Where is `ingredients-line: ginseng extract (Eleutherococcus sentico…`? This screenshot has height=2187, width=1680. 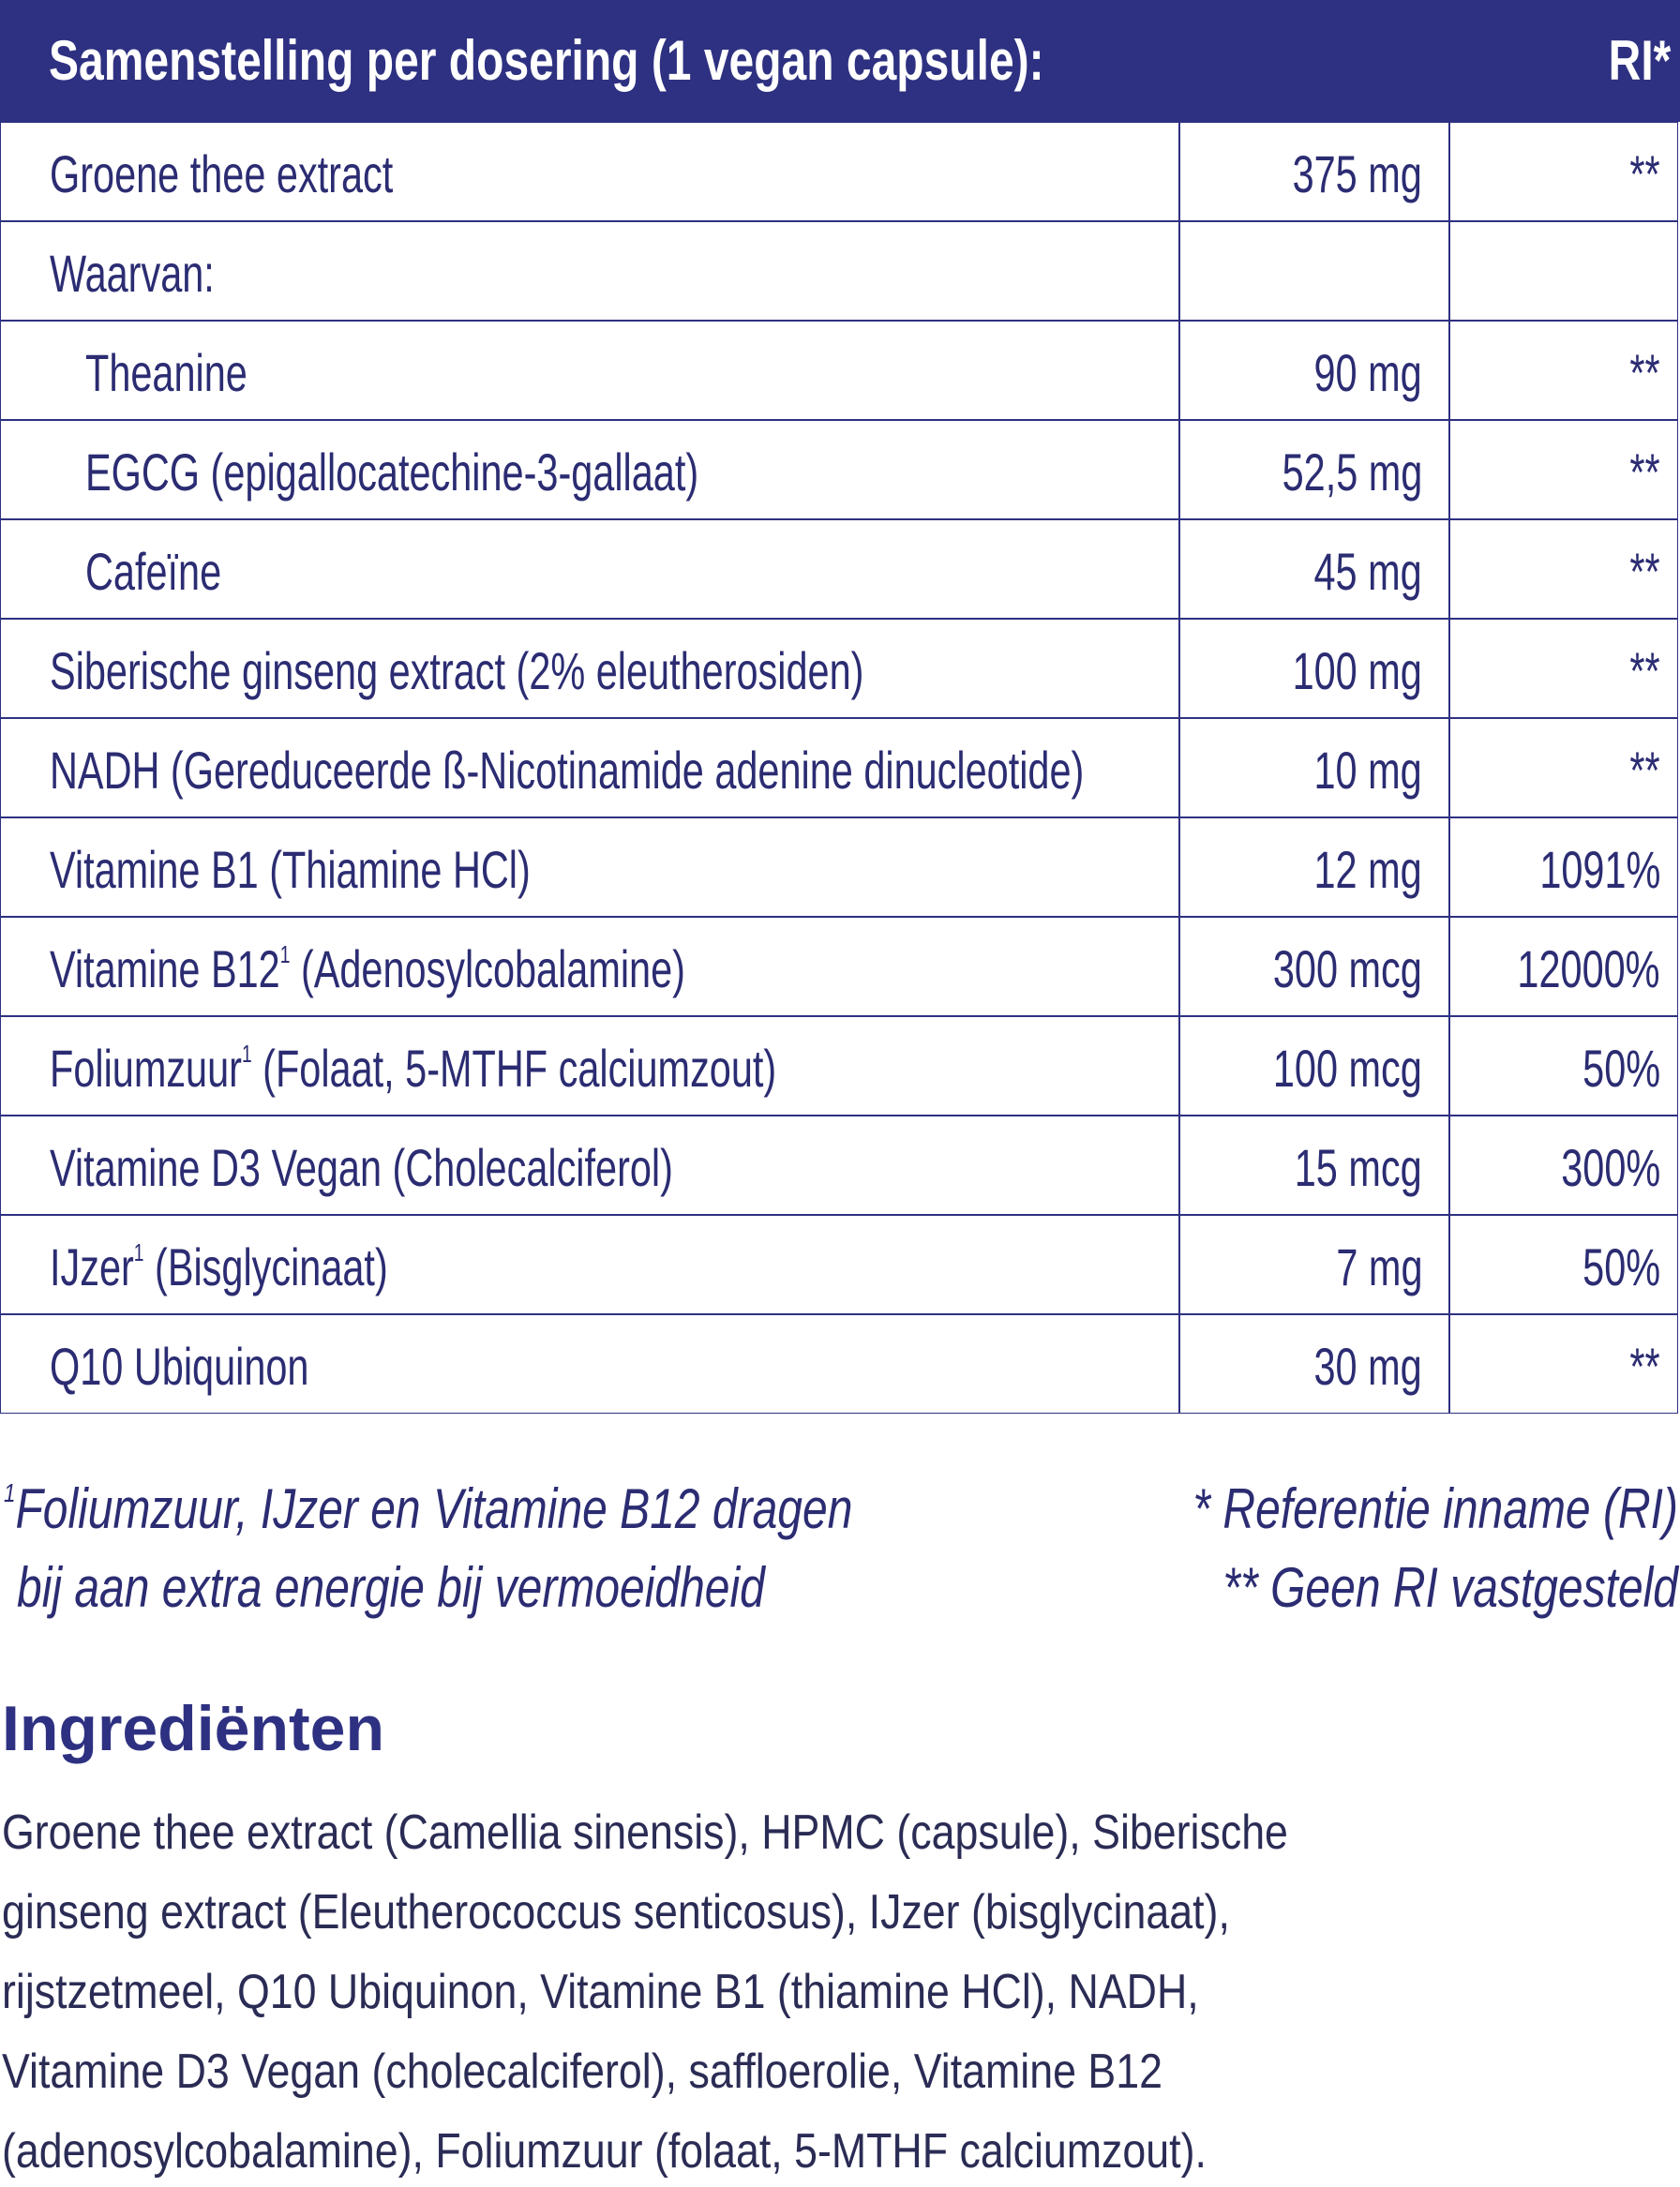 ingredients-line: ginseng extract (Eleutherococcus sentico… is located at coordinates (616, 1912).